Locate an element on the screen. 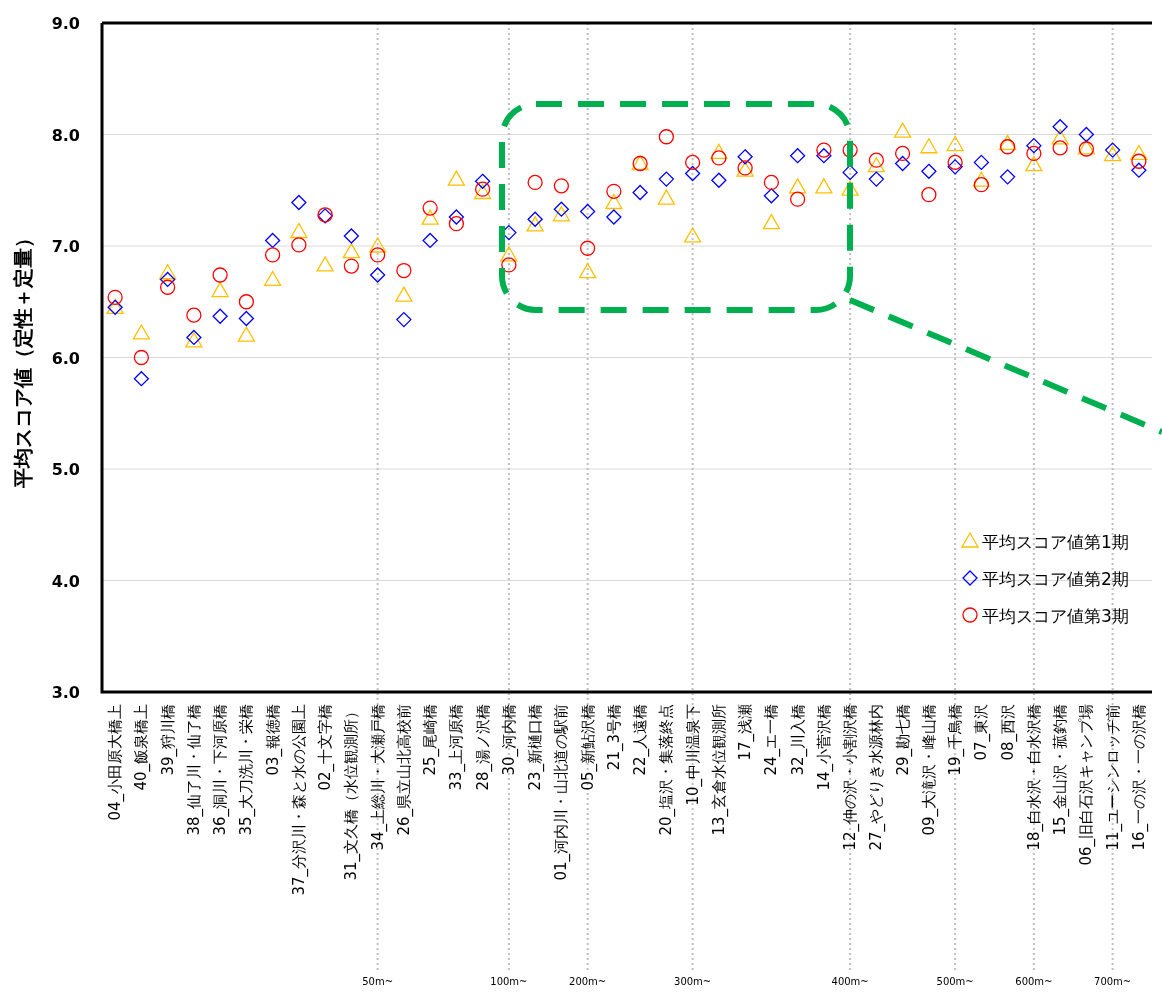 The height and width of the screenshot is (994, 1162). y-tick-label: 6.0 is located at coordinates (65, 358).